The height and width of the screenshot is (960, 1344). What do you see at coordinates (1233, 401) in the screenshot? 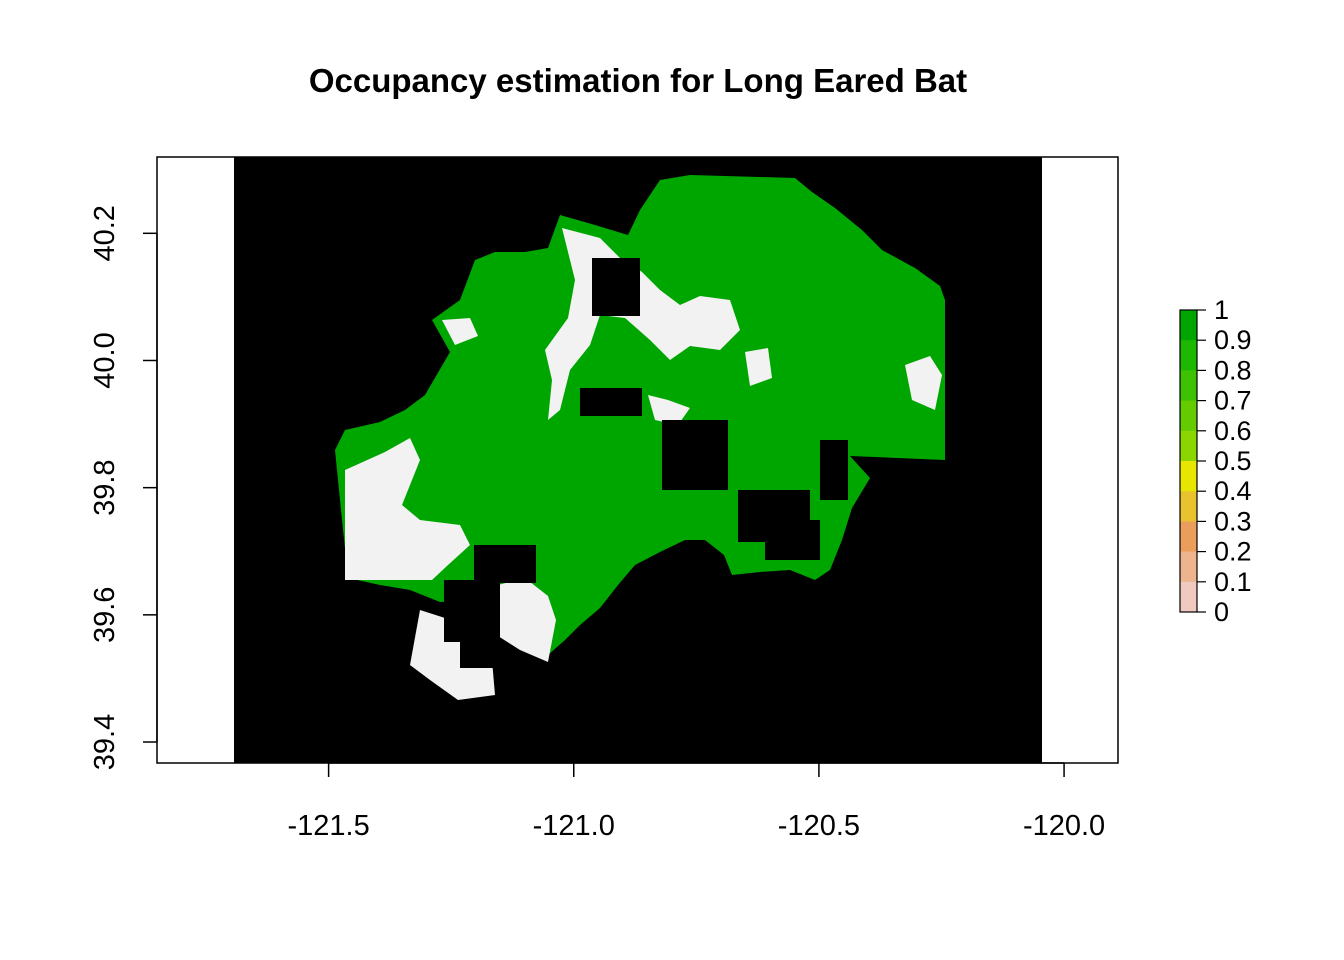
I see `legend-label: 0.7` at bounding box center [1233, 401].